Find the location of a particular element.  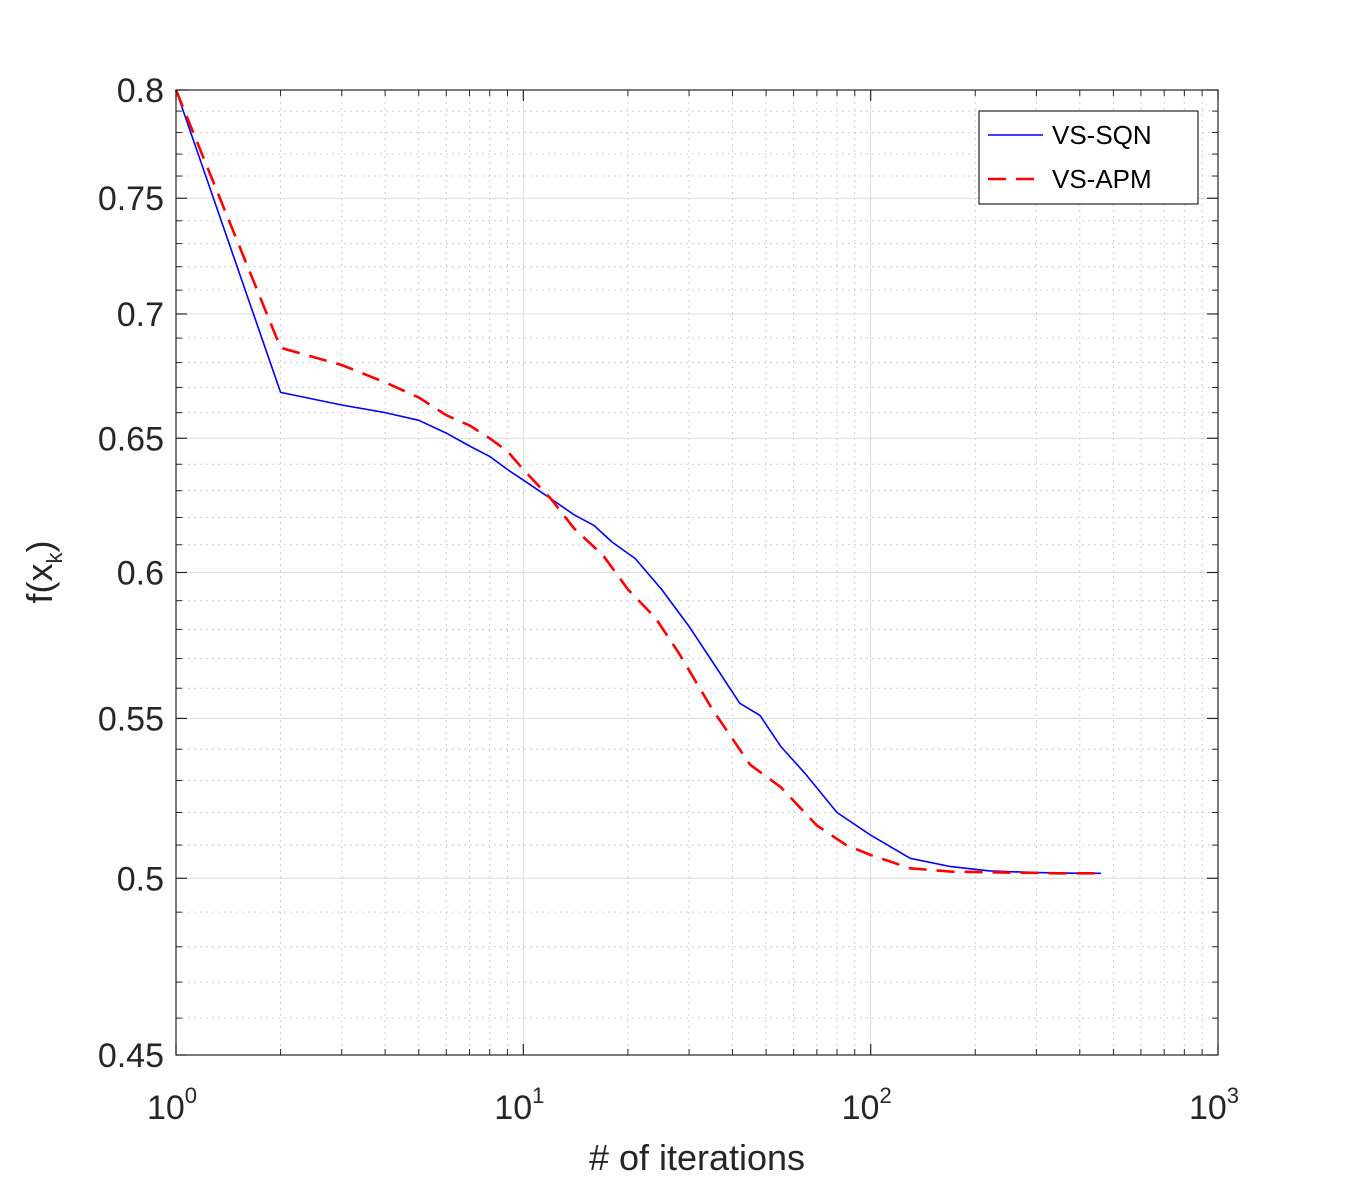

legend-label-vs-sqn: VS-SQN is located at coordinates (1102, 135).